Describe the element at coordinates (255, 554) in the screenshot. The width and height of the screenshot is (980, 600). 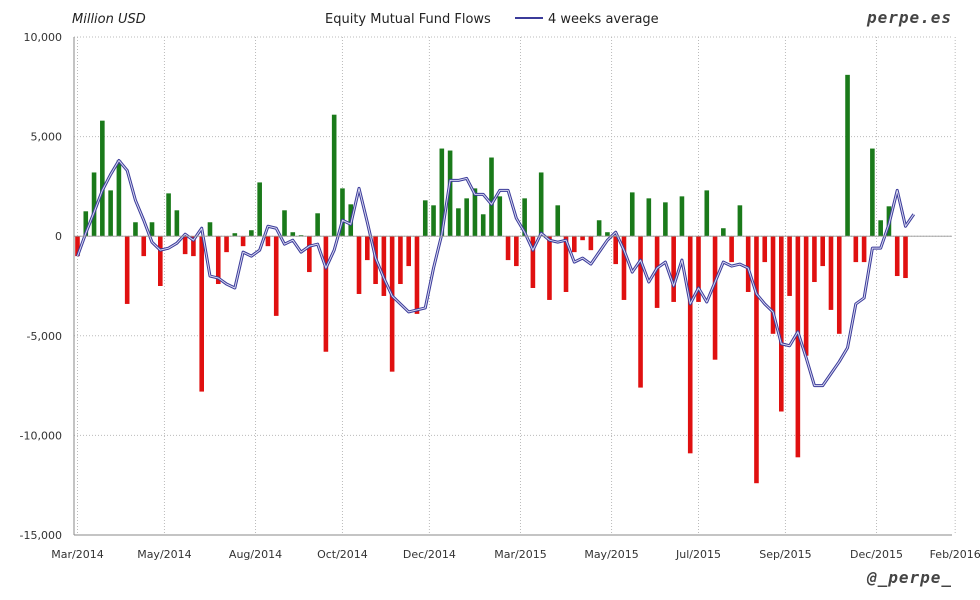
I see `x-tick-label: Aug/2014` at that location.